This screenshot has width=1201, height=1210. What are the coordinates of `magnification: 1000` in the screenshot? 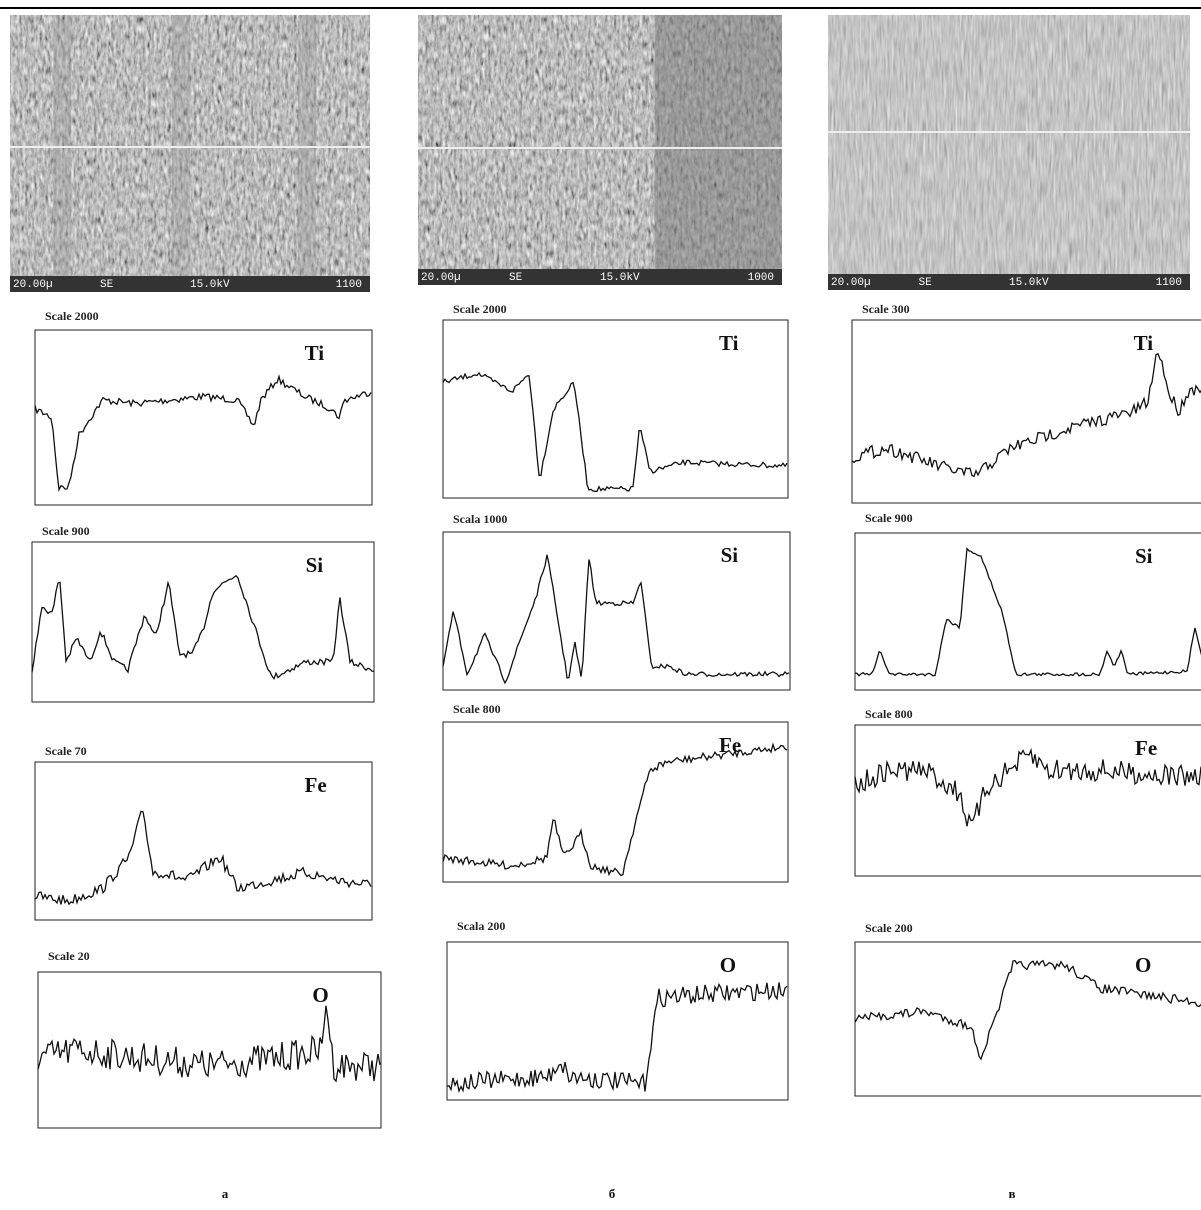 It's located at (761, 278).